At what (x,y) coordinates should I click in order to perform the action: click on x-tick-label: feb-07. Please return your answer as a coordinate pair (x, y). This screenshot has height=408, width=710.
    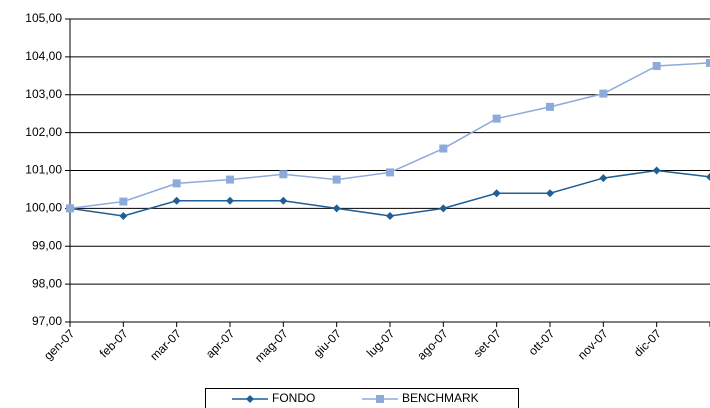
    Looking at the image, I should click on (114, 343).